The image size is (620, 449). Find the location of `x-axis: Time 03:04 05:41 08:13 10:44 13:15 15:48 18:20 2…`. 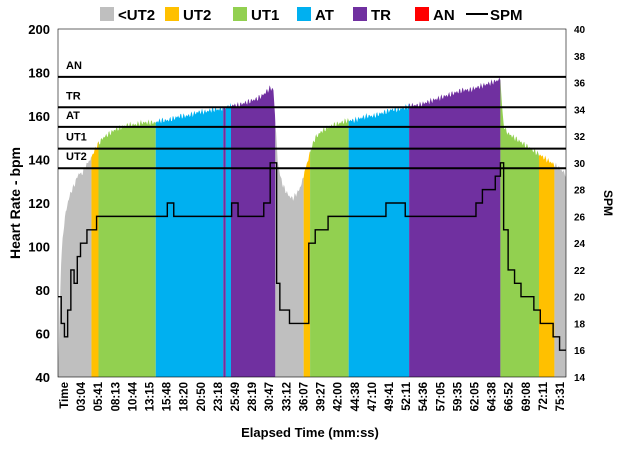

x-axis: Time 03:04 05:41 08:13 10:44 13:15 15:48 18:20 2… is located at coordinates (313, 396).